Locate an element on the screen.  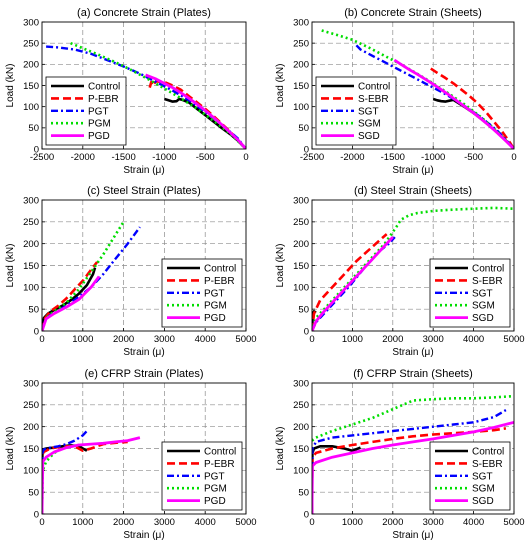
legend-label: S-EBR is located at coordinates (373, 99).